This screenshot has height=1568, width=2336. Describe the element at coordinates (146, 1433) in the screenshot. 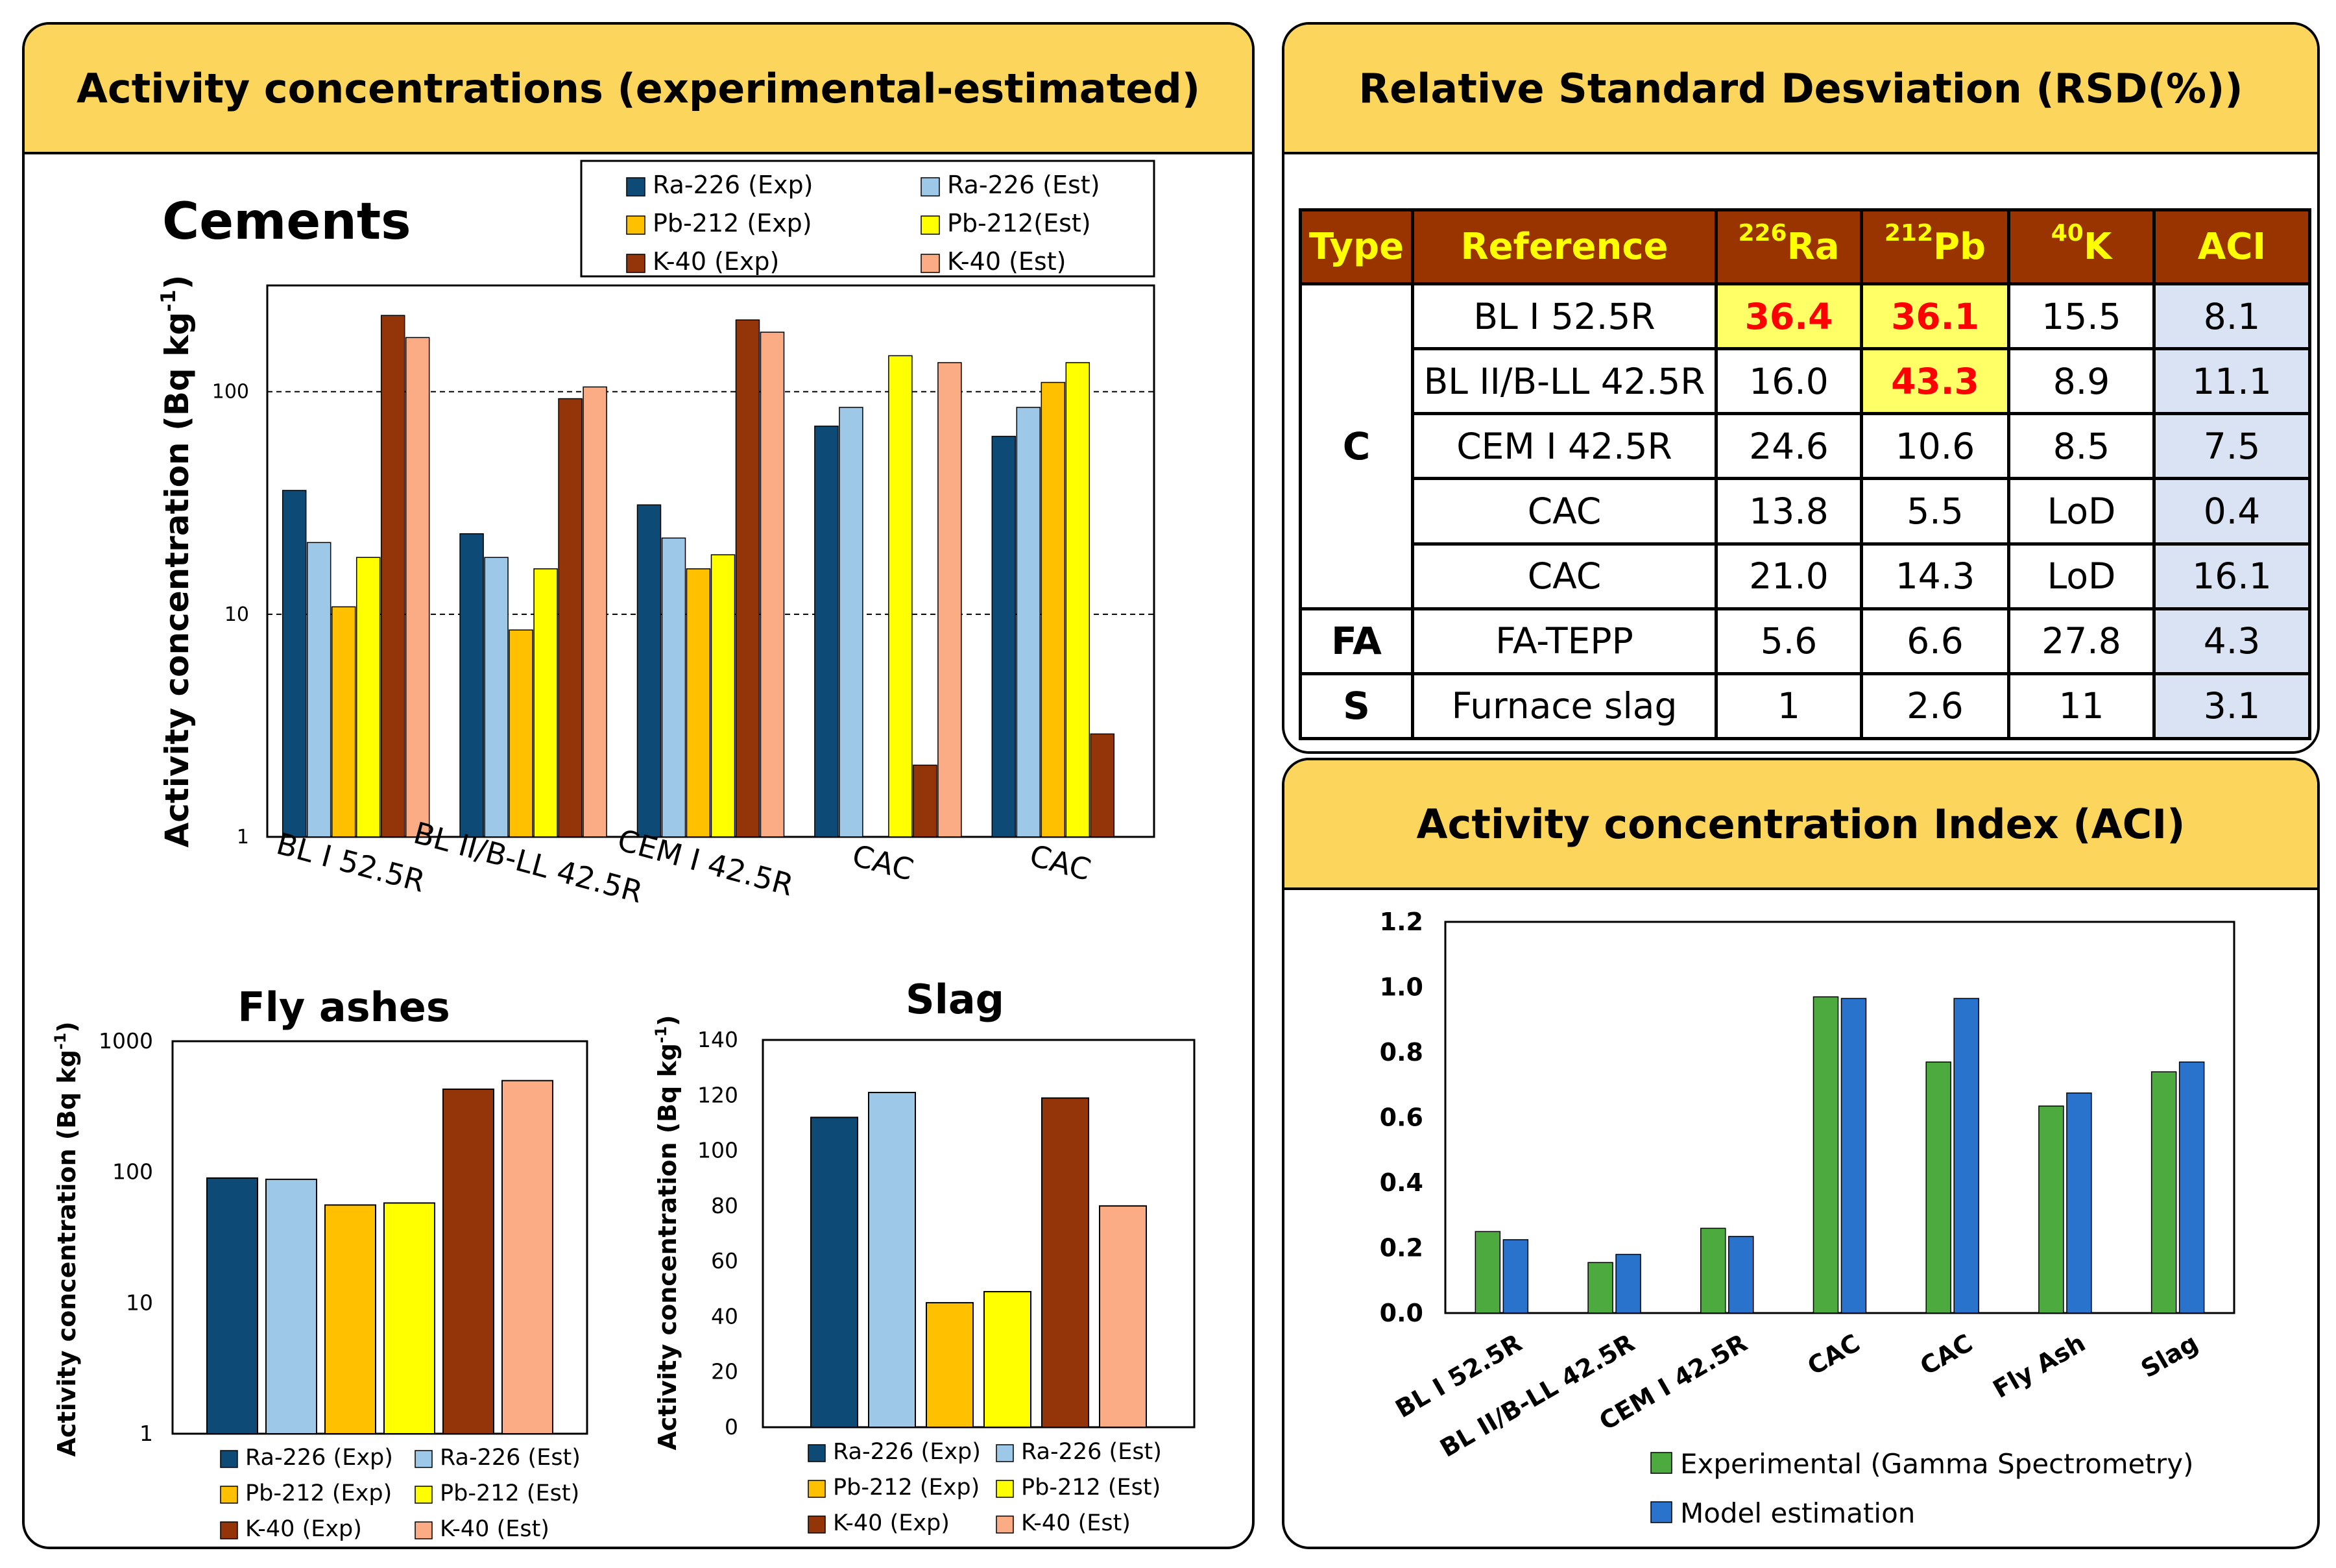

I see `flyash-ytick: 1` at that location.